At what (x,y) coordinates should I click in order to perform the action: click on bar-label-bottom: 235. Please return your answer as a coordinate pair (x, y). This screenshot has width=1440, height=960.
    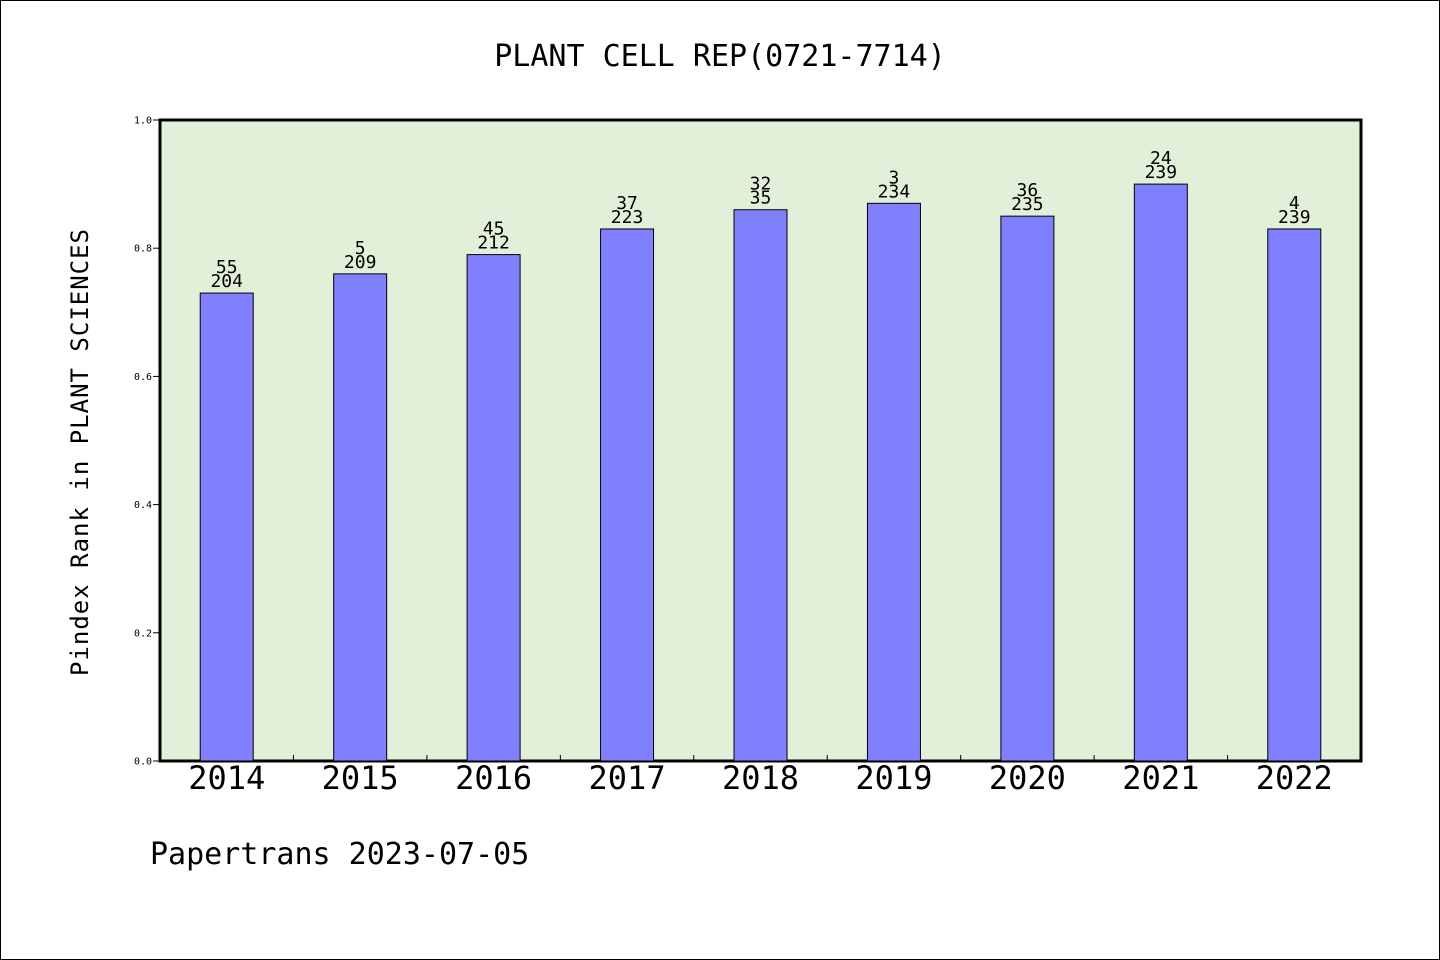
    Looking at the image, I should click on (1027, 204).